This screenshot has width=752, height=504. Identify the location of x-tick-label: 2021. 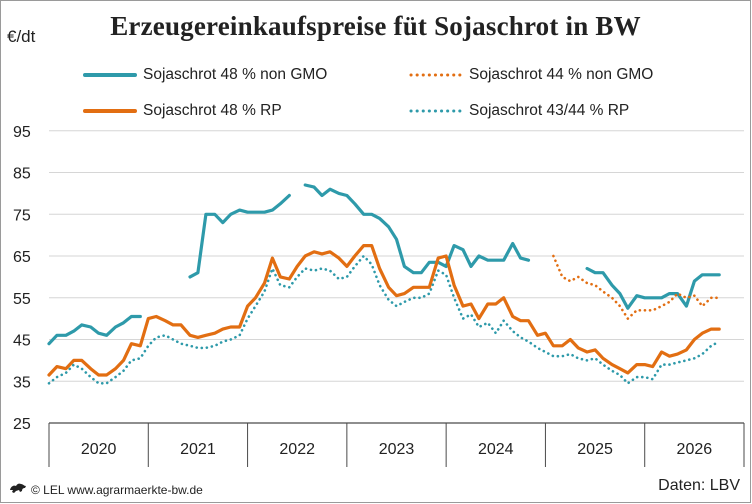
(198, 449).